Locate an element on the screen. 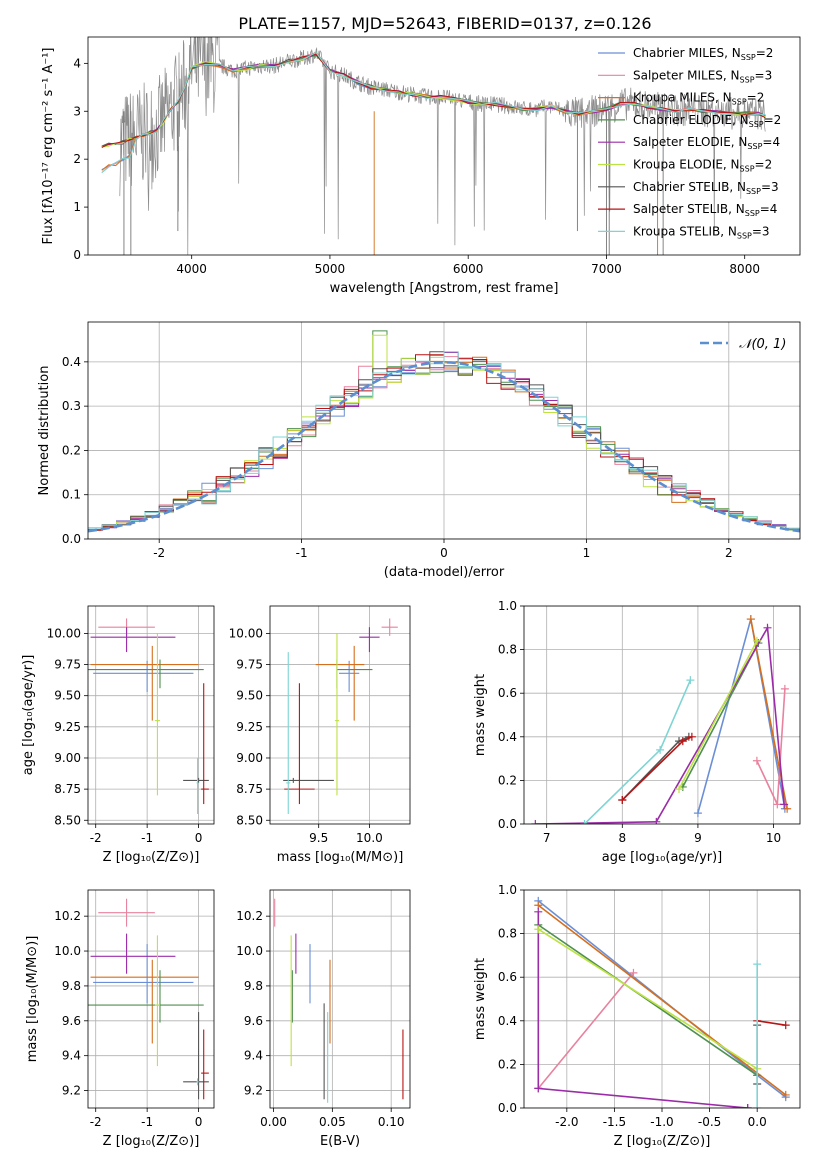  y-tick-label: 1.0 is located at coordinates (507, 890).